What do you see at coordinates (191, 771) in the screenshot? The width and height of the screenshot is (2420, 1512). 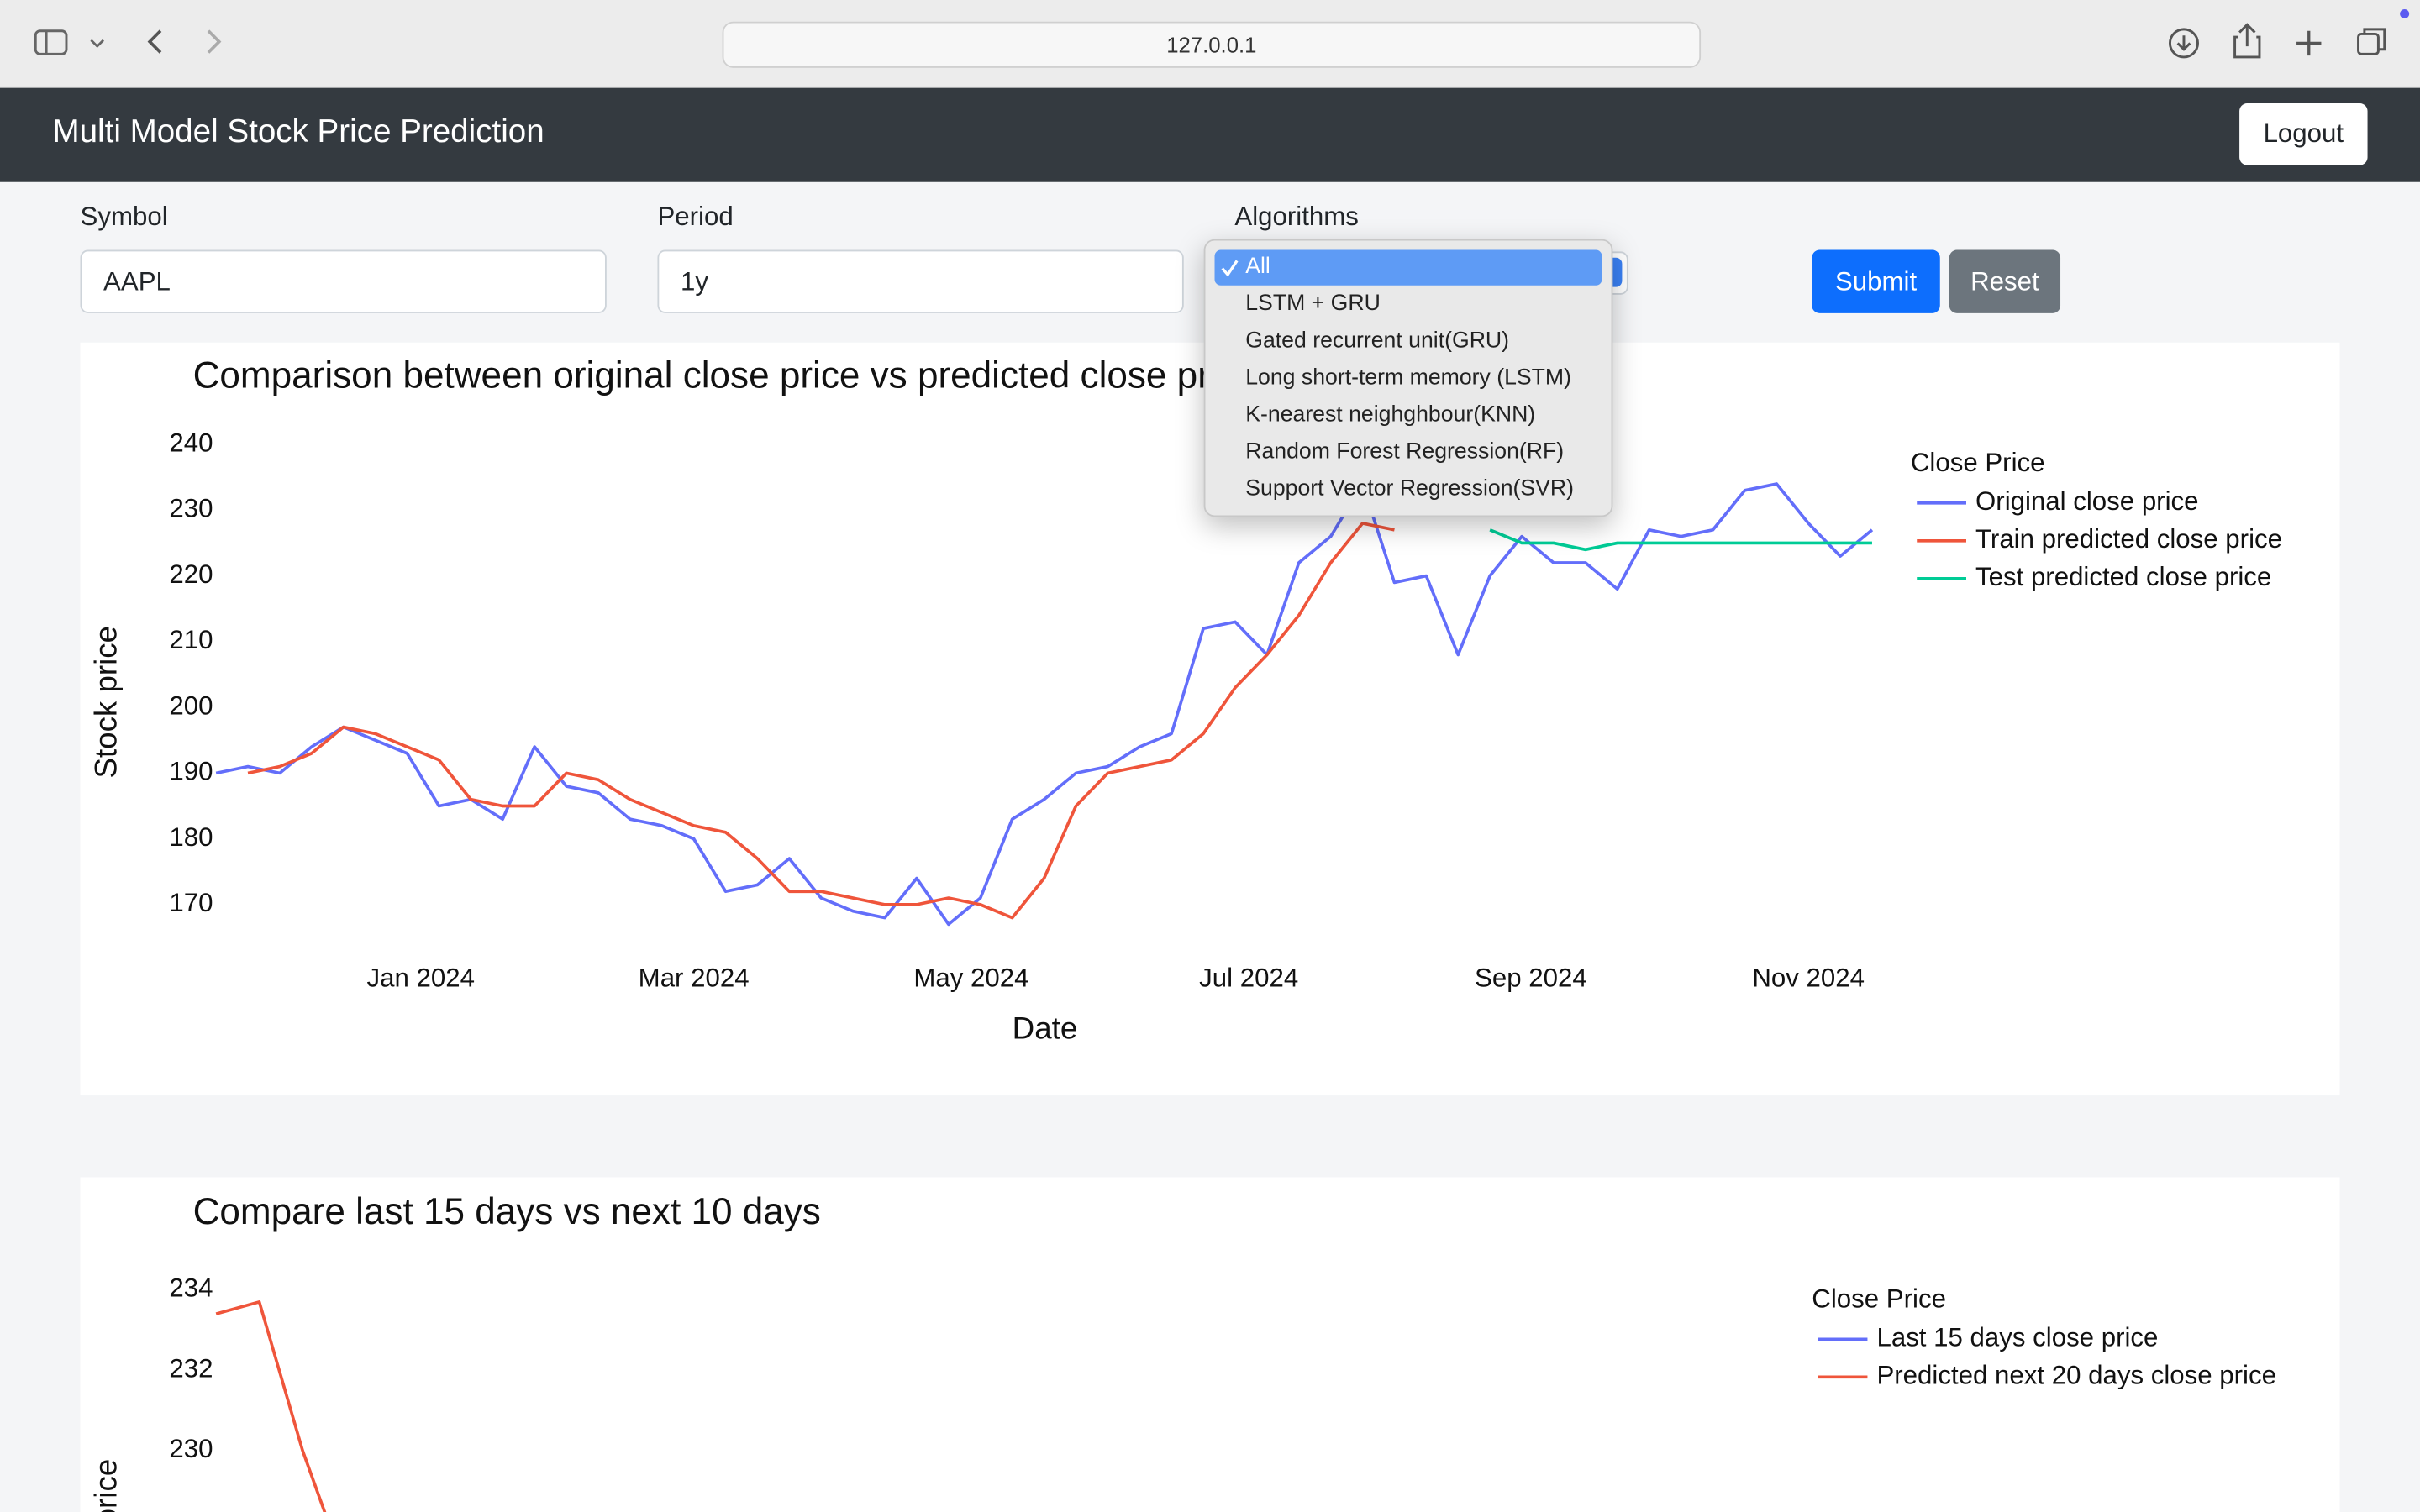 I see `y-tick-label: 190` at bounding box center [191, 771].